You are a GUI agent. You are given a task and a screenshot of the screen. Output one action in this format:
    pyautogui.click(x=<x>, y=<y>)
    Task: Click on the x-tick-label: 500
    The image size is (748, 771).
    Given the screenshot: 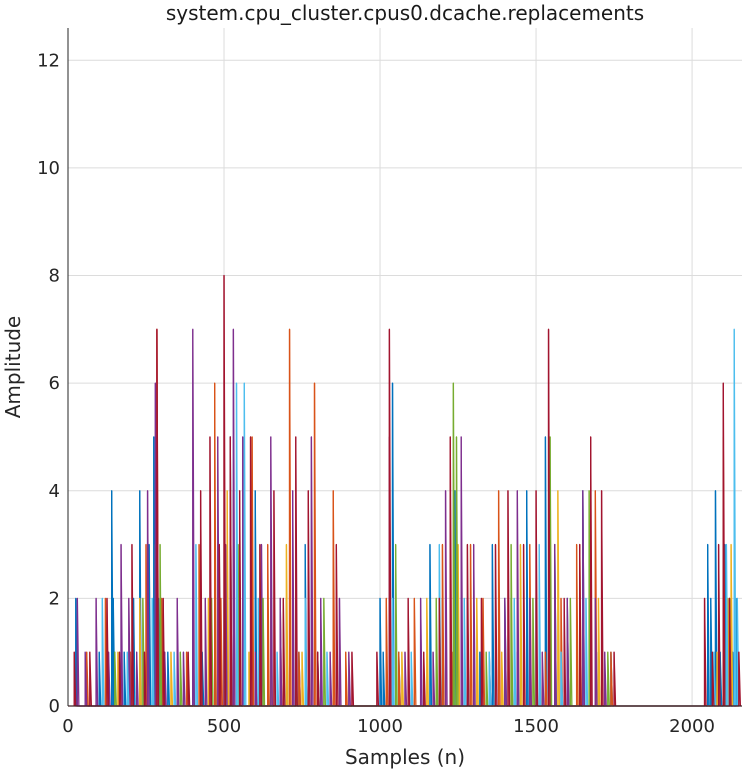 What is the action you would take?
    pyautogui.click(x=224, y=726)
    